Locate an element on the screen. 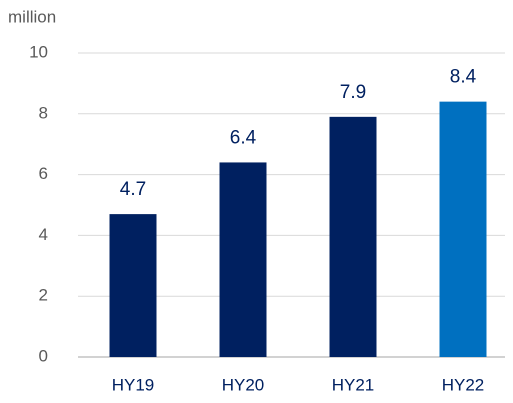 The image size is (513, 403). data-label: 4.7 is located at coordinates (133, 189).